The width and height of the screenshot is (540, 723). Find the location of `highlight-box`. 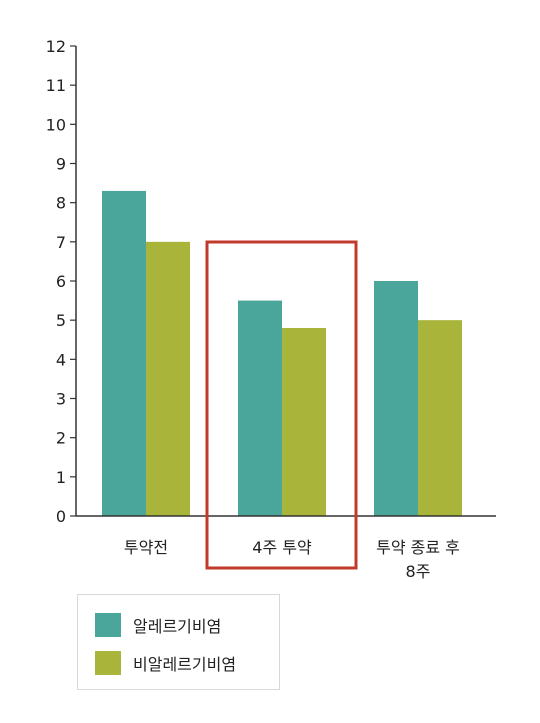

highlight-box is located at coordinates (281, 405).